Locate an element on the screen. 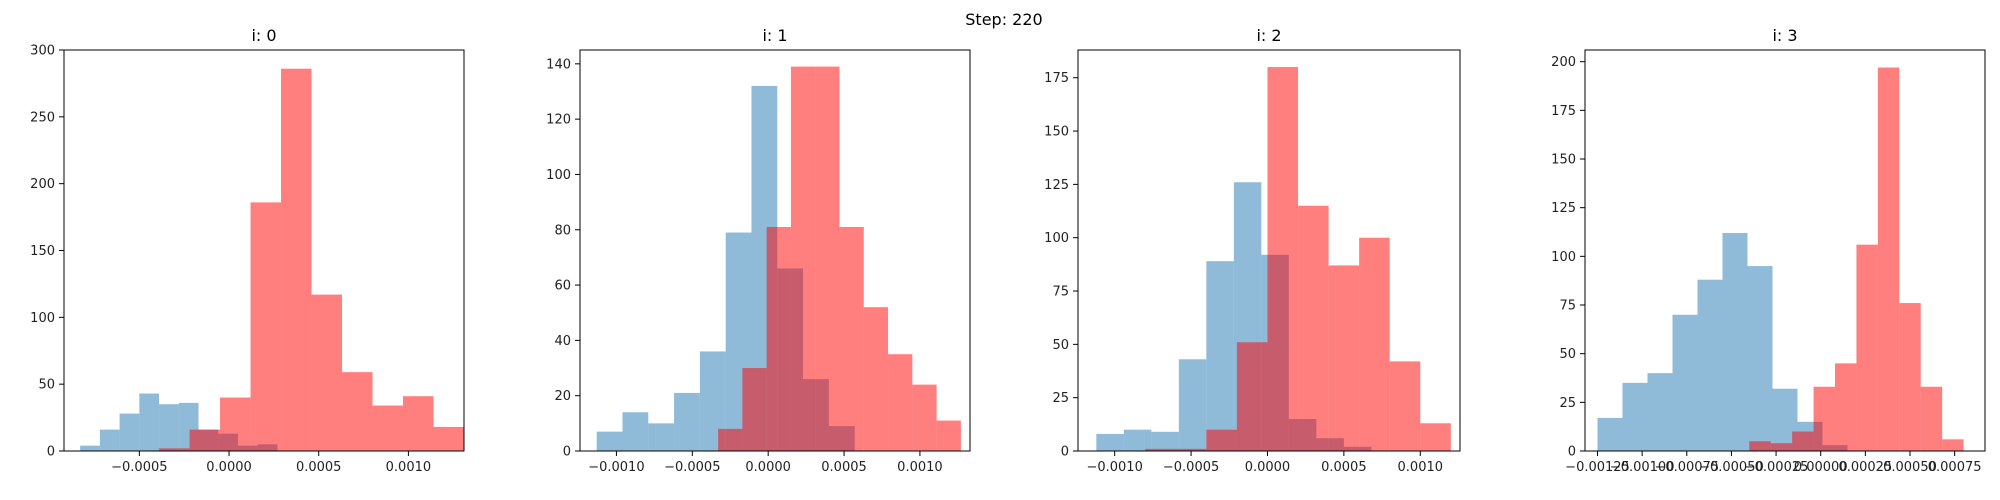 The width and height of the screenshot is (2000, 500). x-tick-label: 0.00025 is located at coordinates (1865, 467).